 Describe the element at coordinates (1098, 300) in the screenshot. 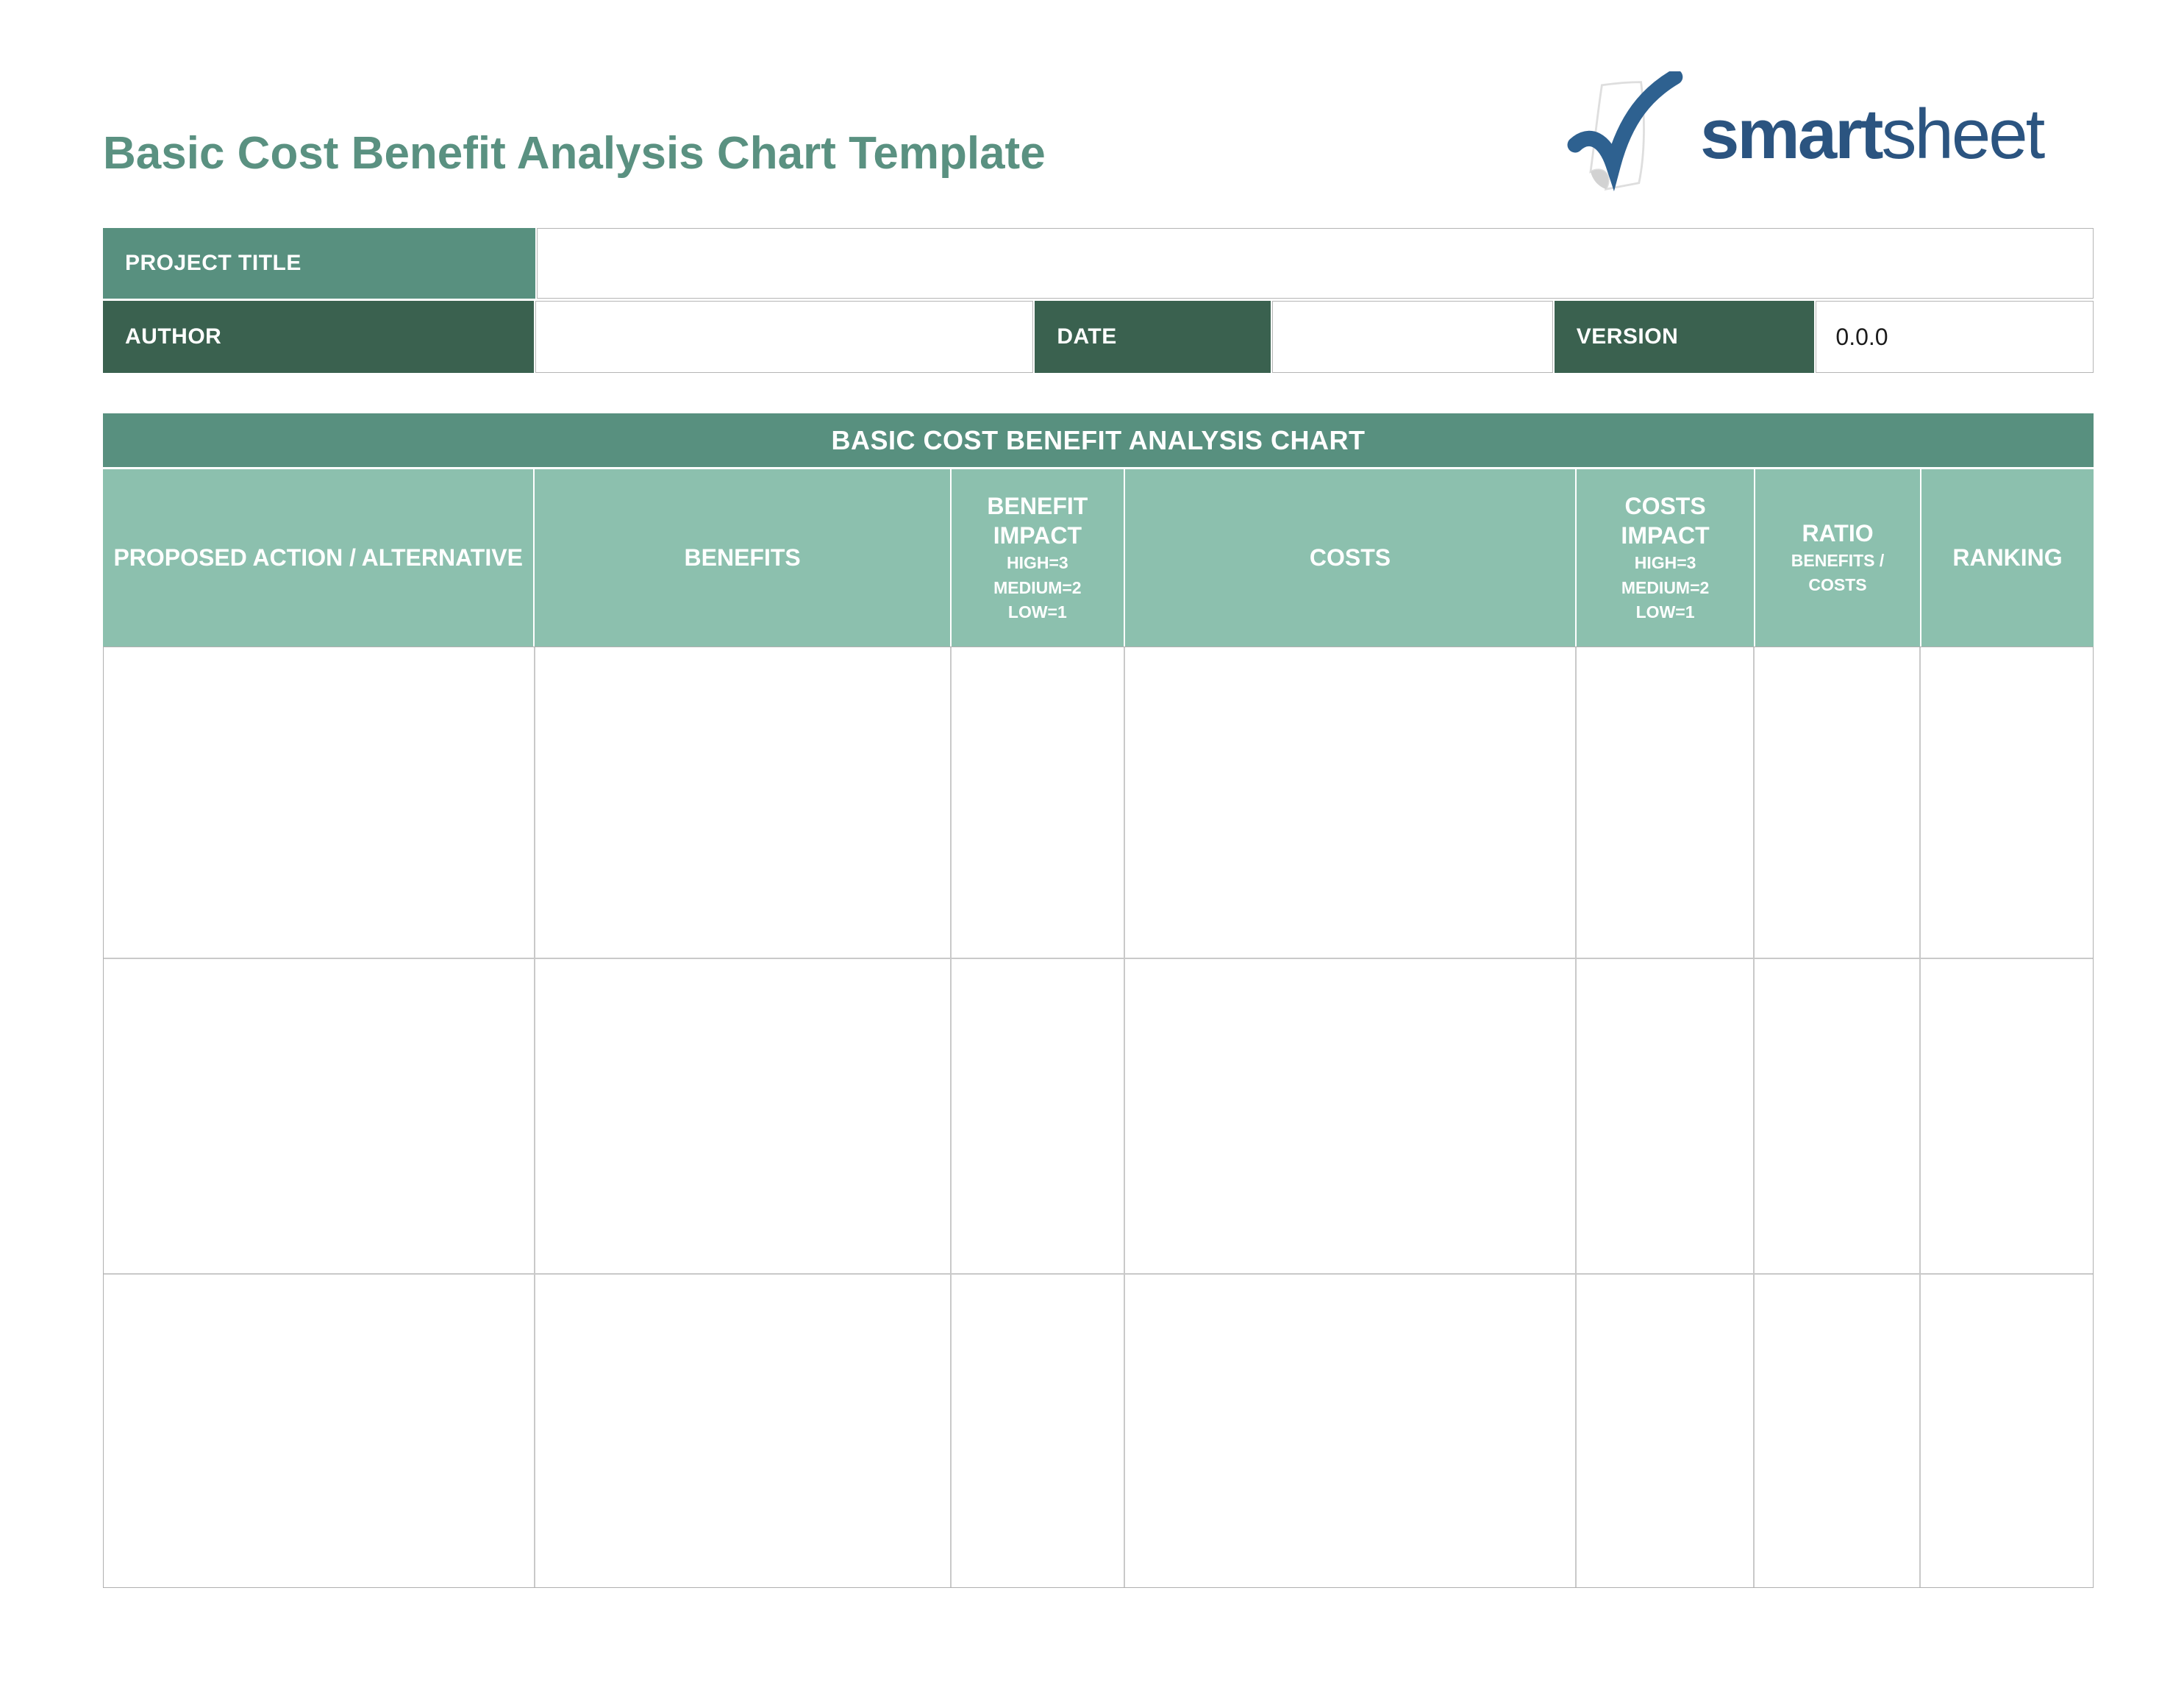

I see `meta-table: PROJECT TITLE AUTHOR DATE VERSION 0.0.0` at that location.